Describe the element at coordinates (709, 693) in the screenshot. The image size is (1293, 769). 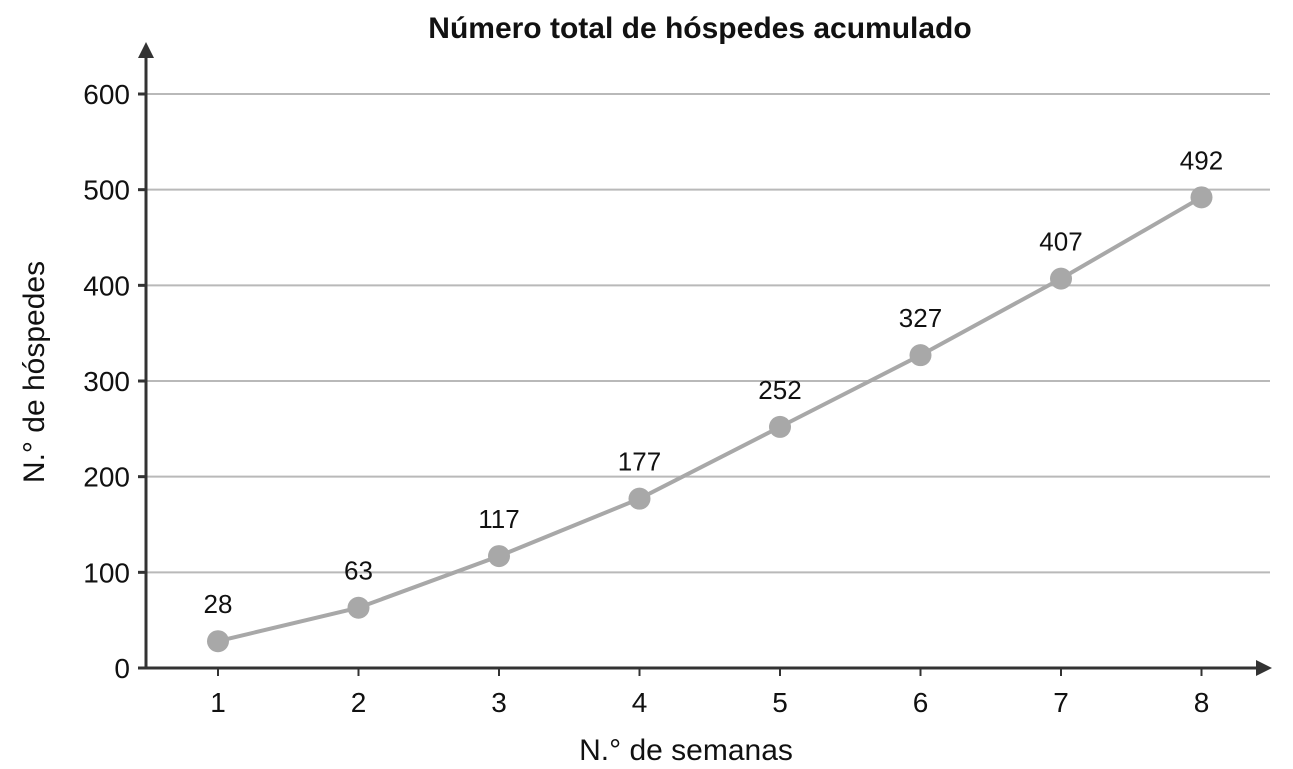
I see `x-tick-labels: 1 2 3 4 5 6 7 8` at that location.